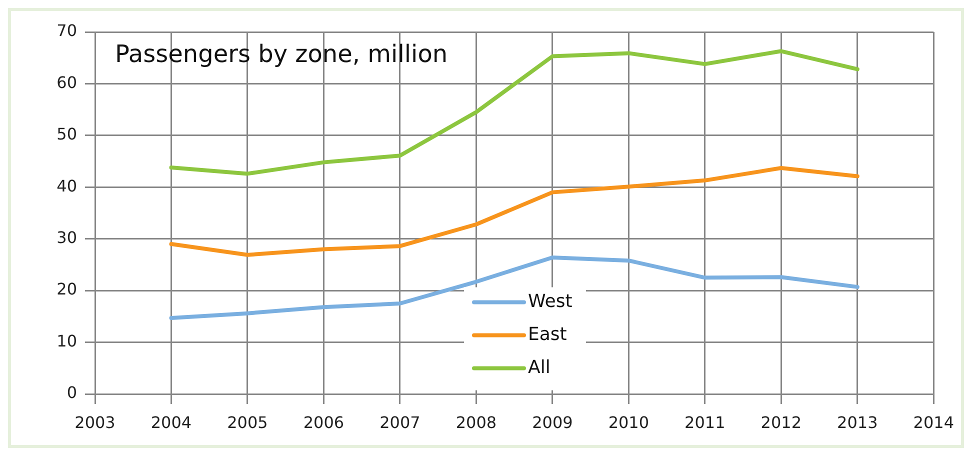  Describe the element at coordinates (550, 301) in the screenshot. I see `legend-label: West` at that location.